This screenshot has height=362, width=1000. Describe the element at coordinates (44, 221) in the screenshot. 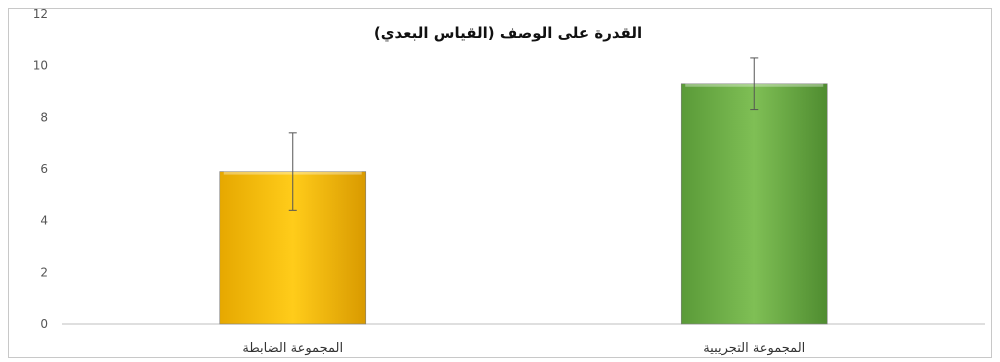

I see `y-tick-label: 4` at that location.